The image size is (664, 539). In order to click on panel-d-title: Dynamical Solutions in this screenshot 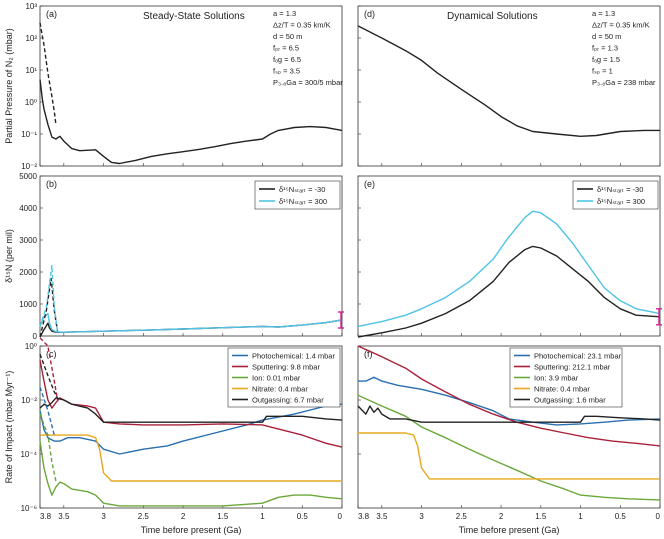, I will do `click(492, 16)`.